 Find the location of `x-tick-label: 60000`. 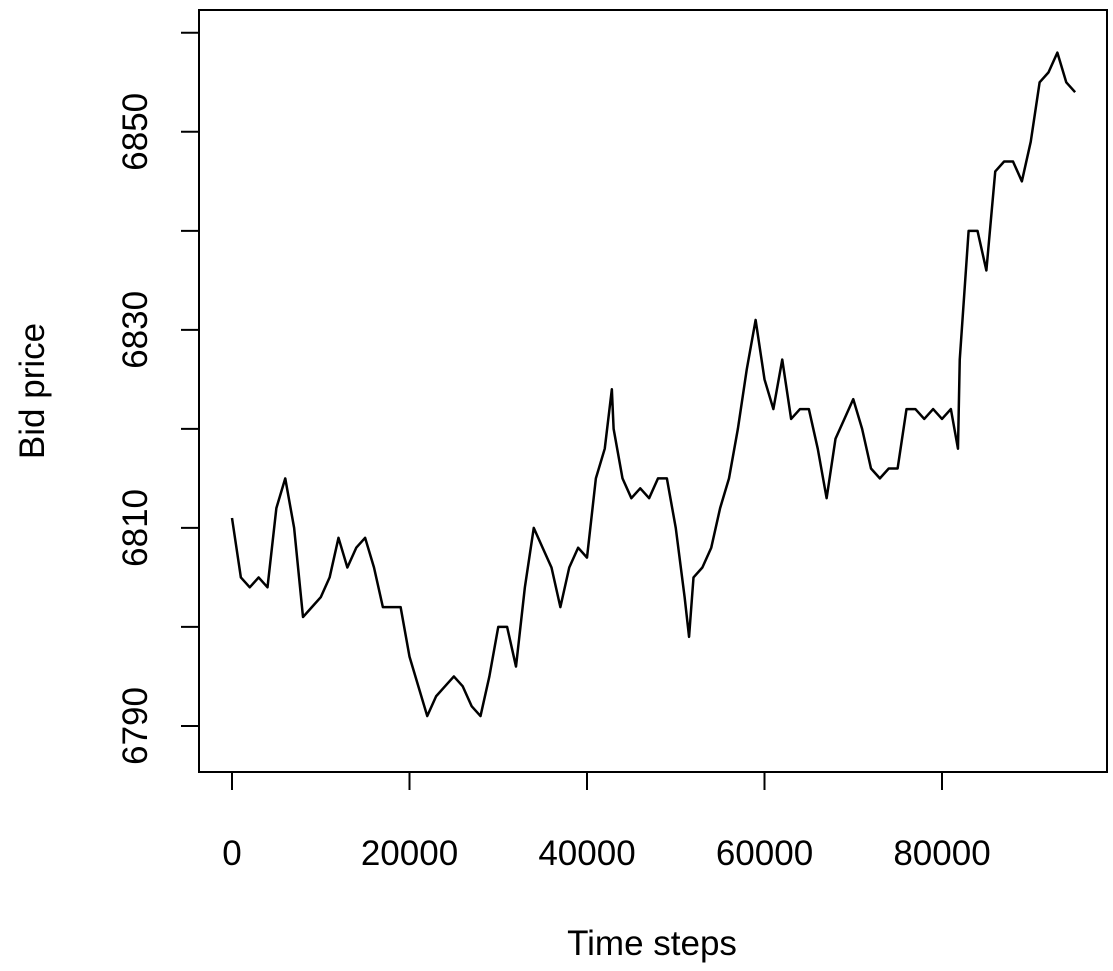

x-tick-label: 60000 is located at coordinates (764, 853).